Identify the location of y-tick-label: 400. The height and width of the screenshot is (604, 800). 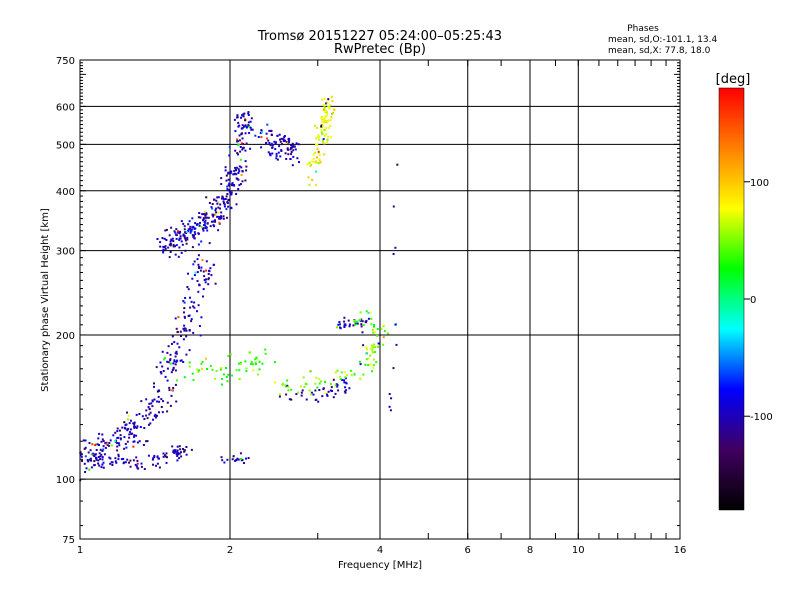
(65, 192).